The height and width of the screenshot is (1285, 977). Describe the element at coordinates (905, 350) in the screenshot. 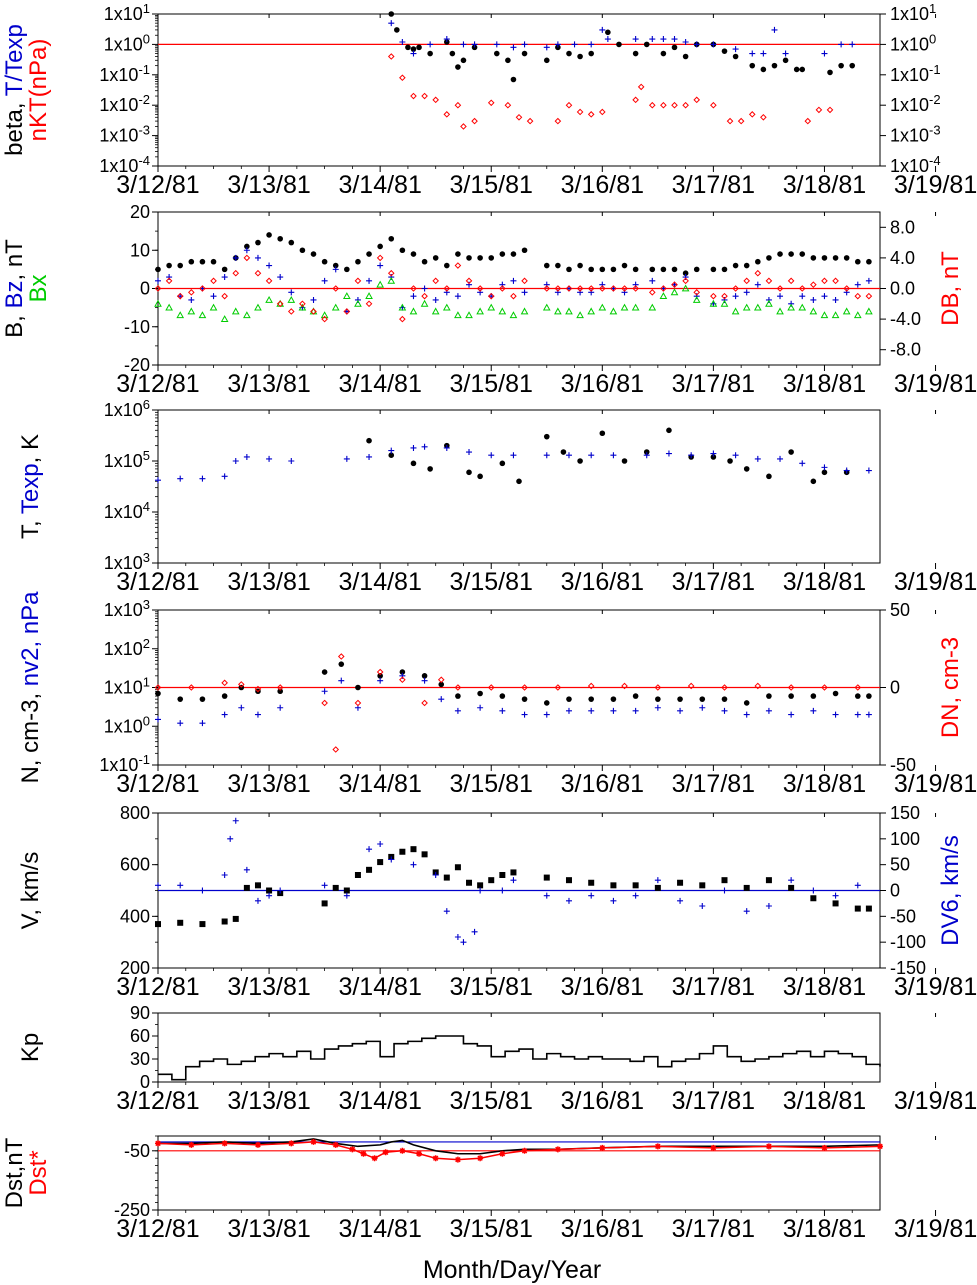

I see `y2-tick-label: -8.0` at that location.